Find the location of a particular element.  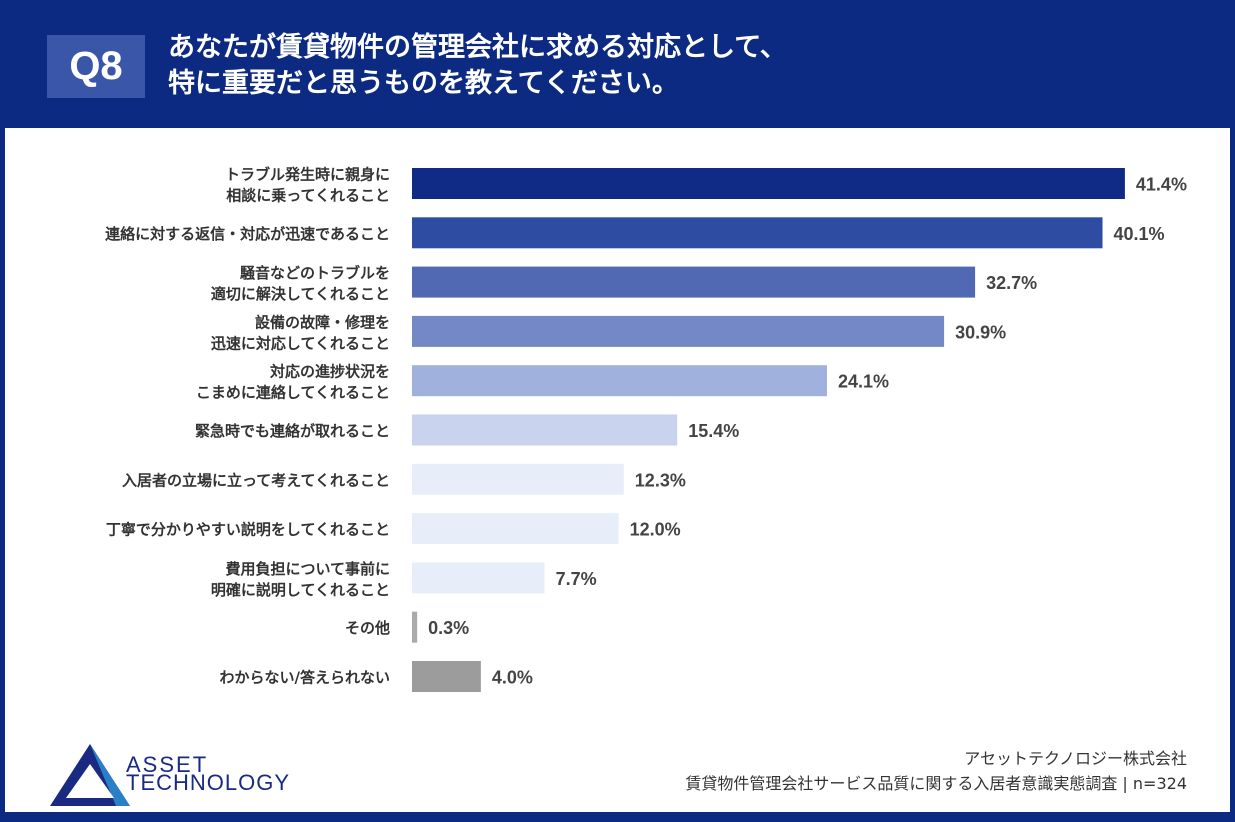

value-label: 15.4% is located at coordinates (713, 431).